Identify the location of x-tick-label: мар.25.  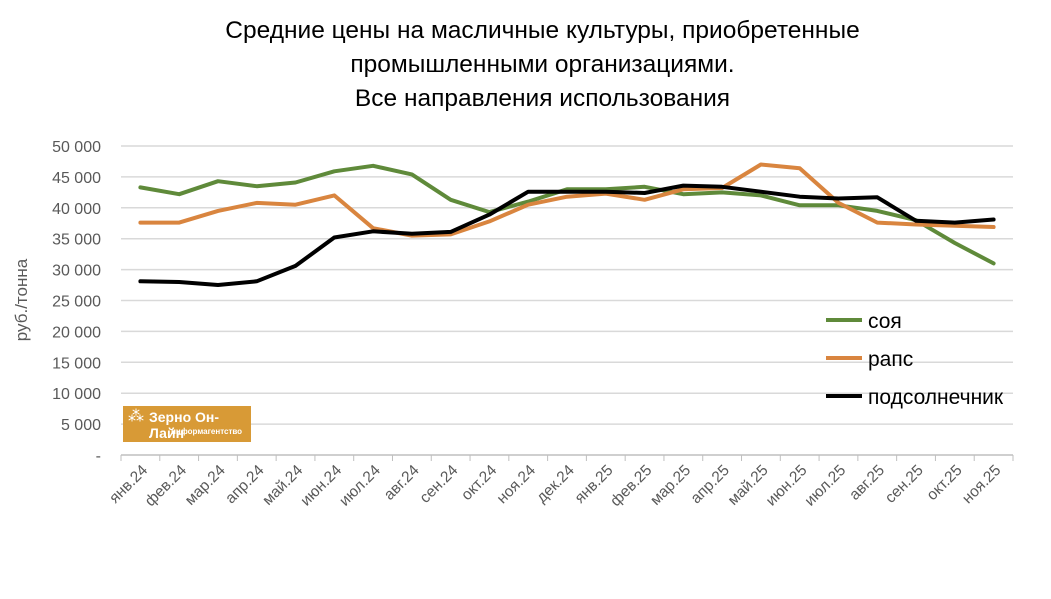
(670, 485).